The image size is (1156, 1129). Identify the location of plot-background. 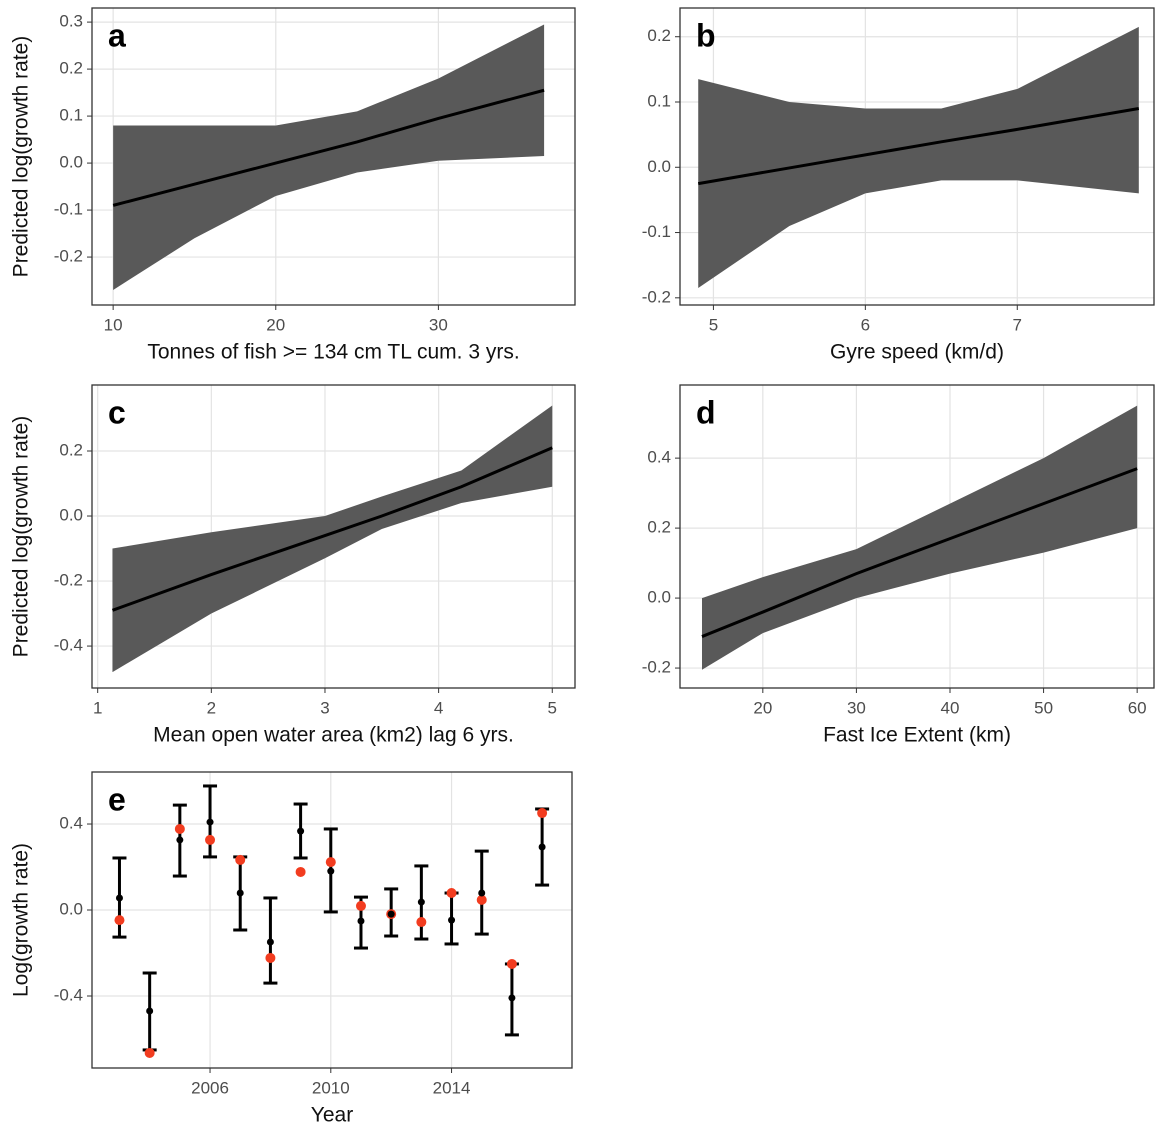
(332, 920).